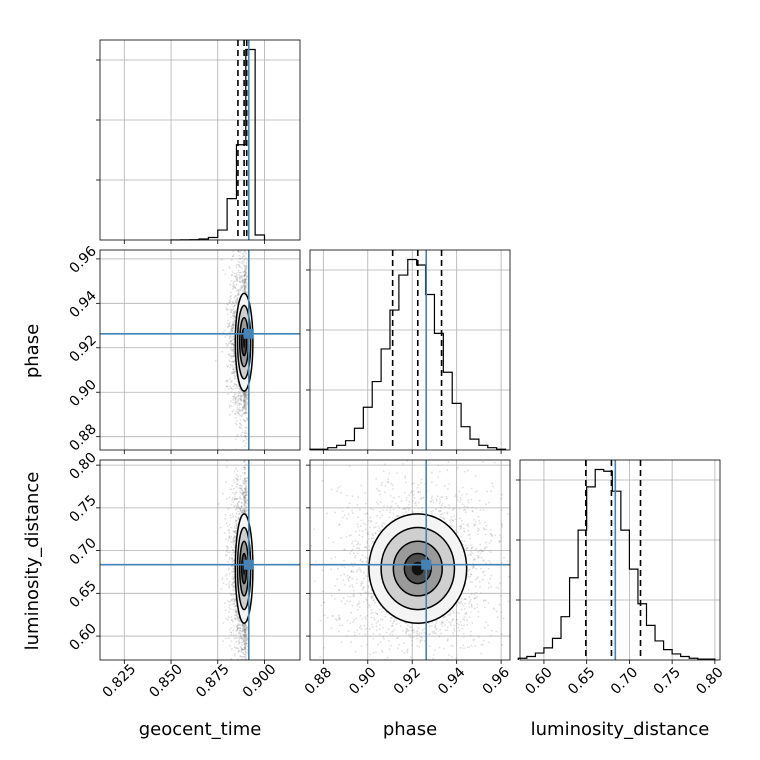 This screenshot has height=760, width=760. I want to click on y-tick-label: 0.60, so click(82, 637).